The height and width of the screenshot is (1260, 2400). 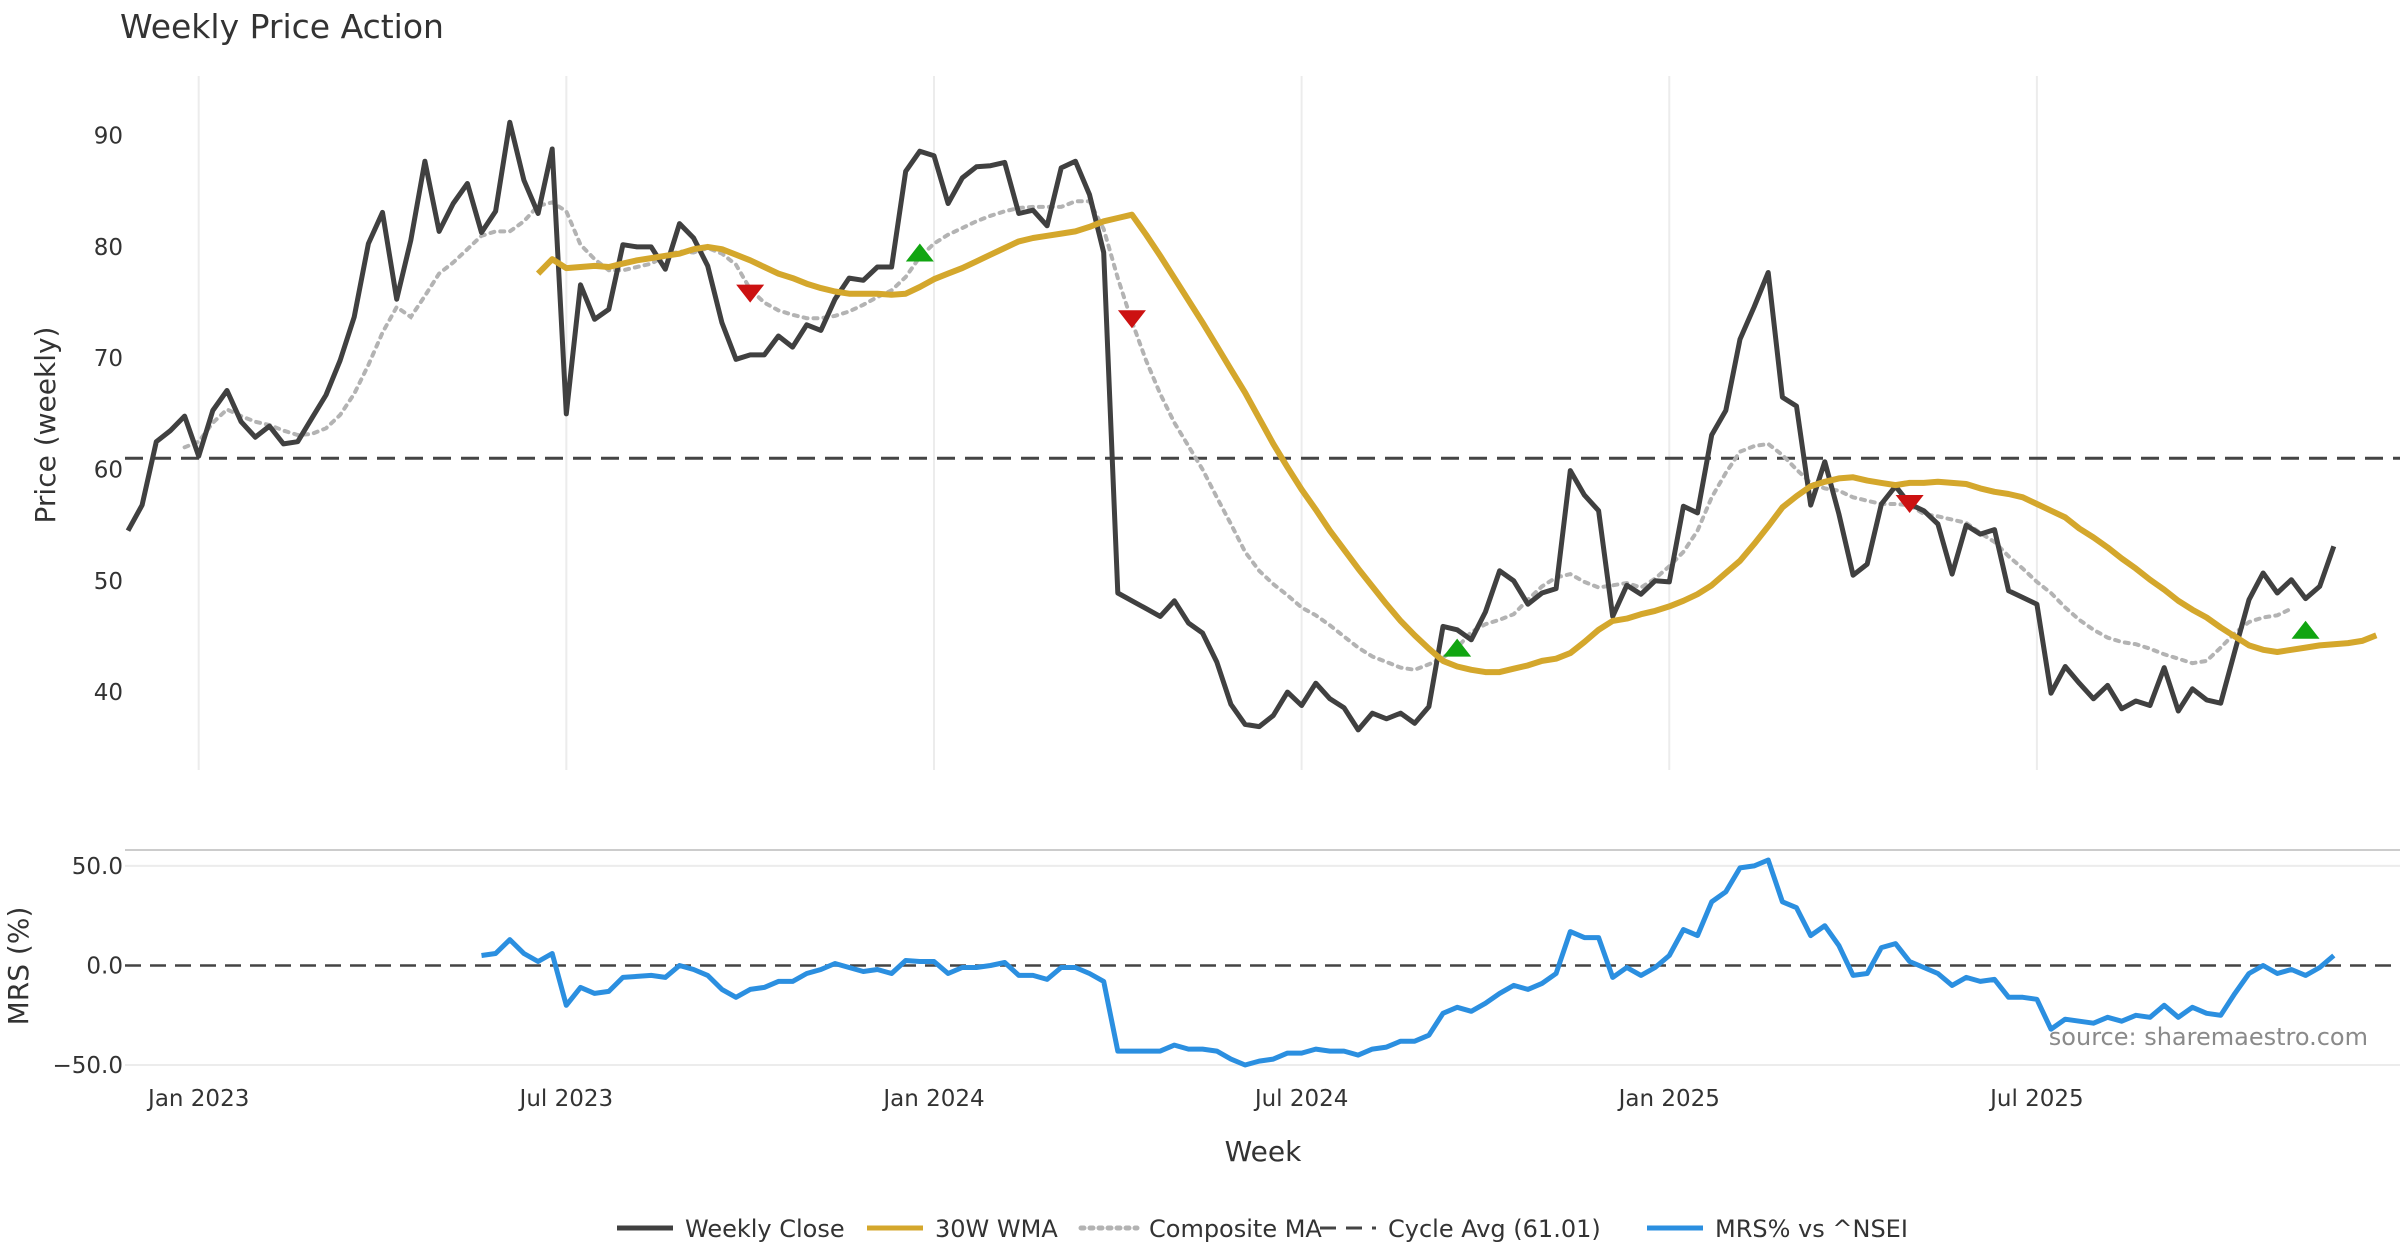 I want to click on x-tick-label: Jan 2024, so click(x=932, y=1099).